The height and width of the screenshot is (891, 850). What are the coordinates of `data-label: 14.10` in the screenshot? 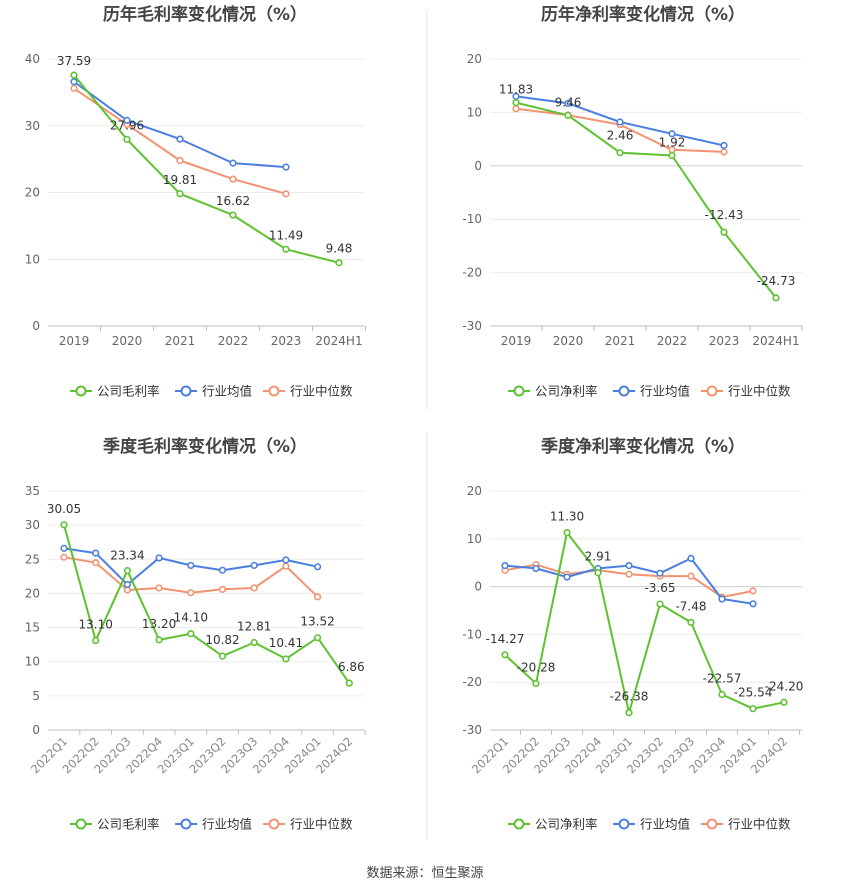 It's located at (191, 618).